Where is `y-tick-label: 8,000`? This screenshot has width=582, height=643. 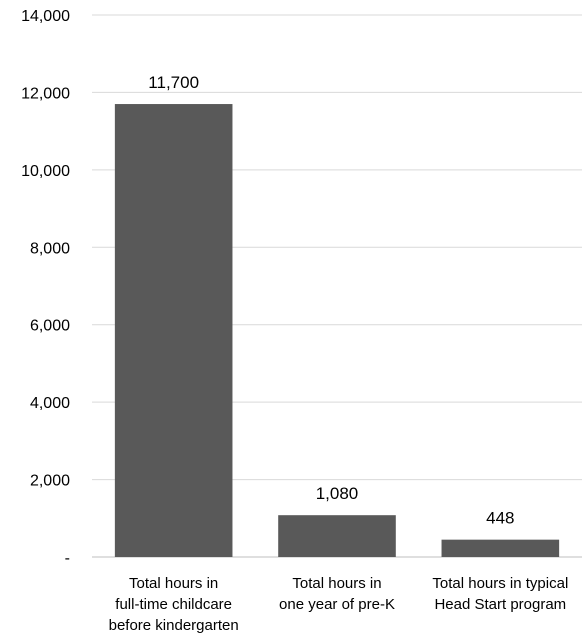
y-tick-label: 8,000 is located at coordinates (50, 248).